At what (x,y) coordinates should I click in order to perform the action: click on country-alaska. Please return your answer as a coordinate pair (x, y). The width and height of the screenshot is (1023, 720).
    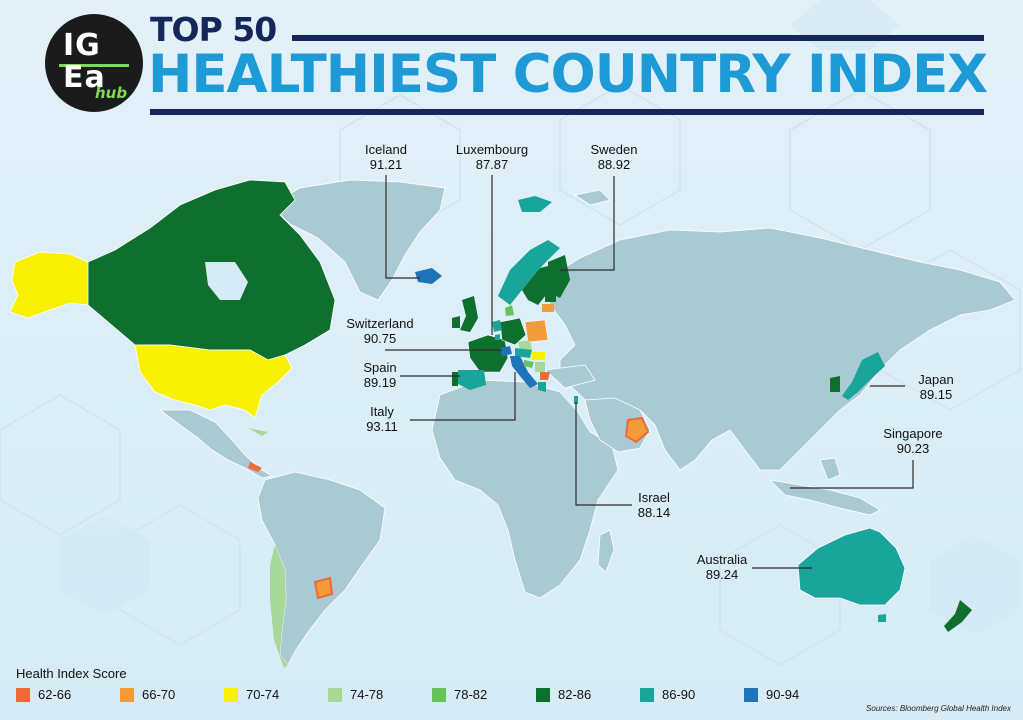
    Looking at the image, I should click on (49, 285).